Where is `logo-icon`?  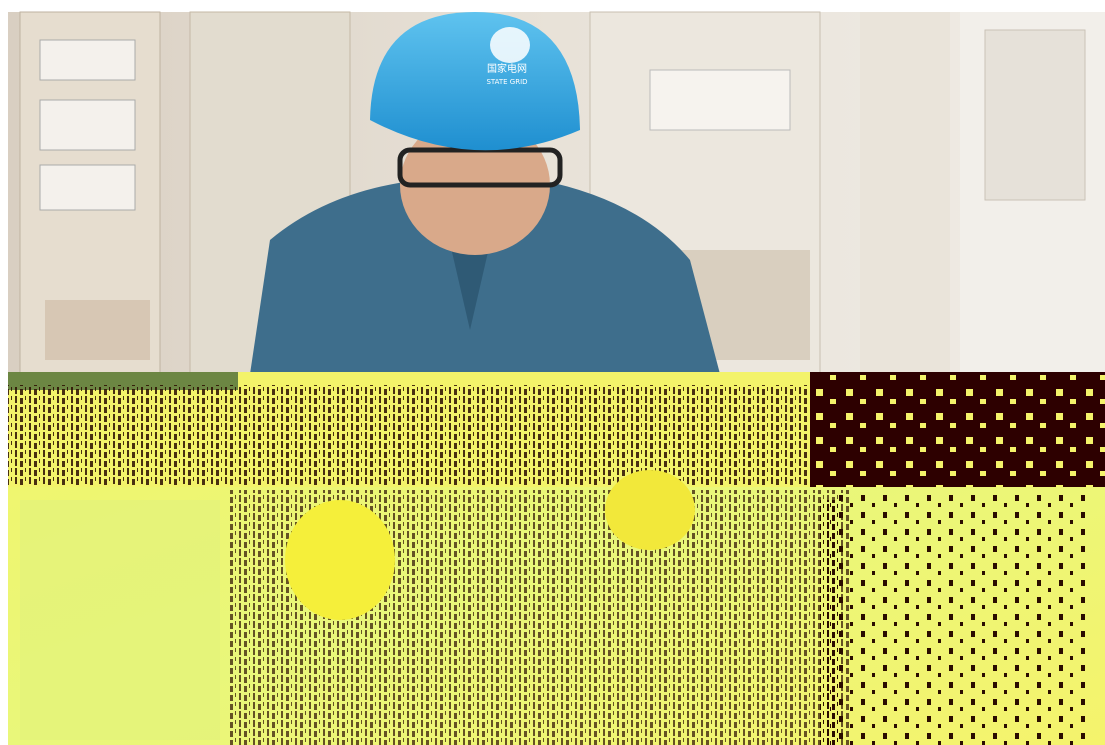 logo-icon is located at coordinates (510, 45).